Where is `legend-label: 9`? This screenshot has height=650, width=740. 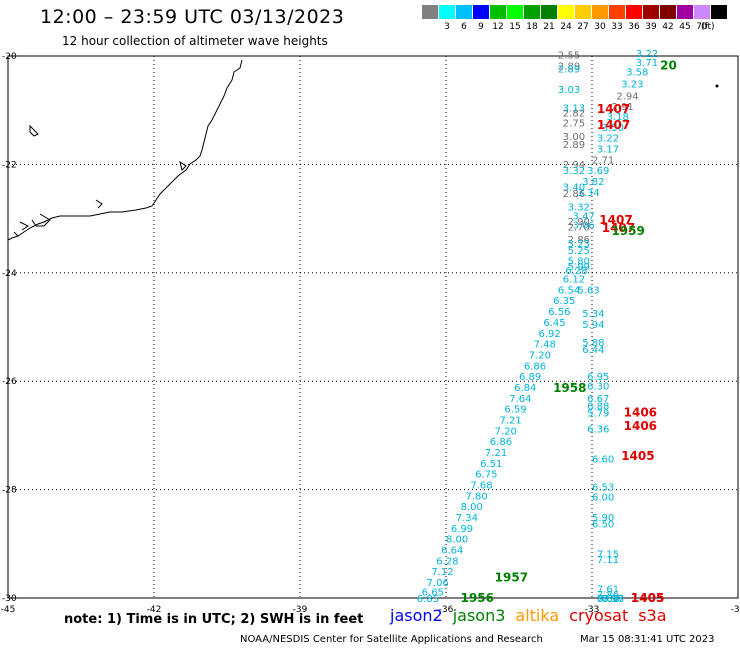
legend-label: 9 is located at coordinates (481, 27).